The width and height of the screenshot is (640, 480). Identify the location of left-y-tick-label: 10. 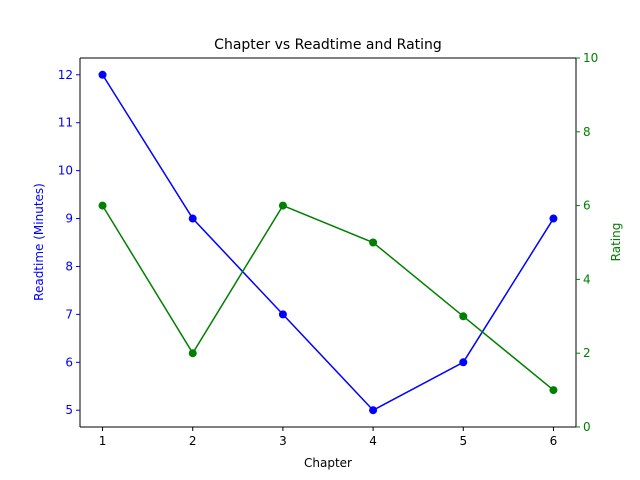
(65, 171).